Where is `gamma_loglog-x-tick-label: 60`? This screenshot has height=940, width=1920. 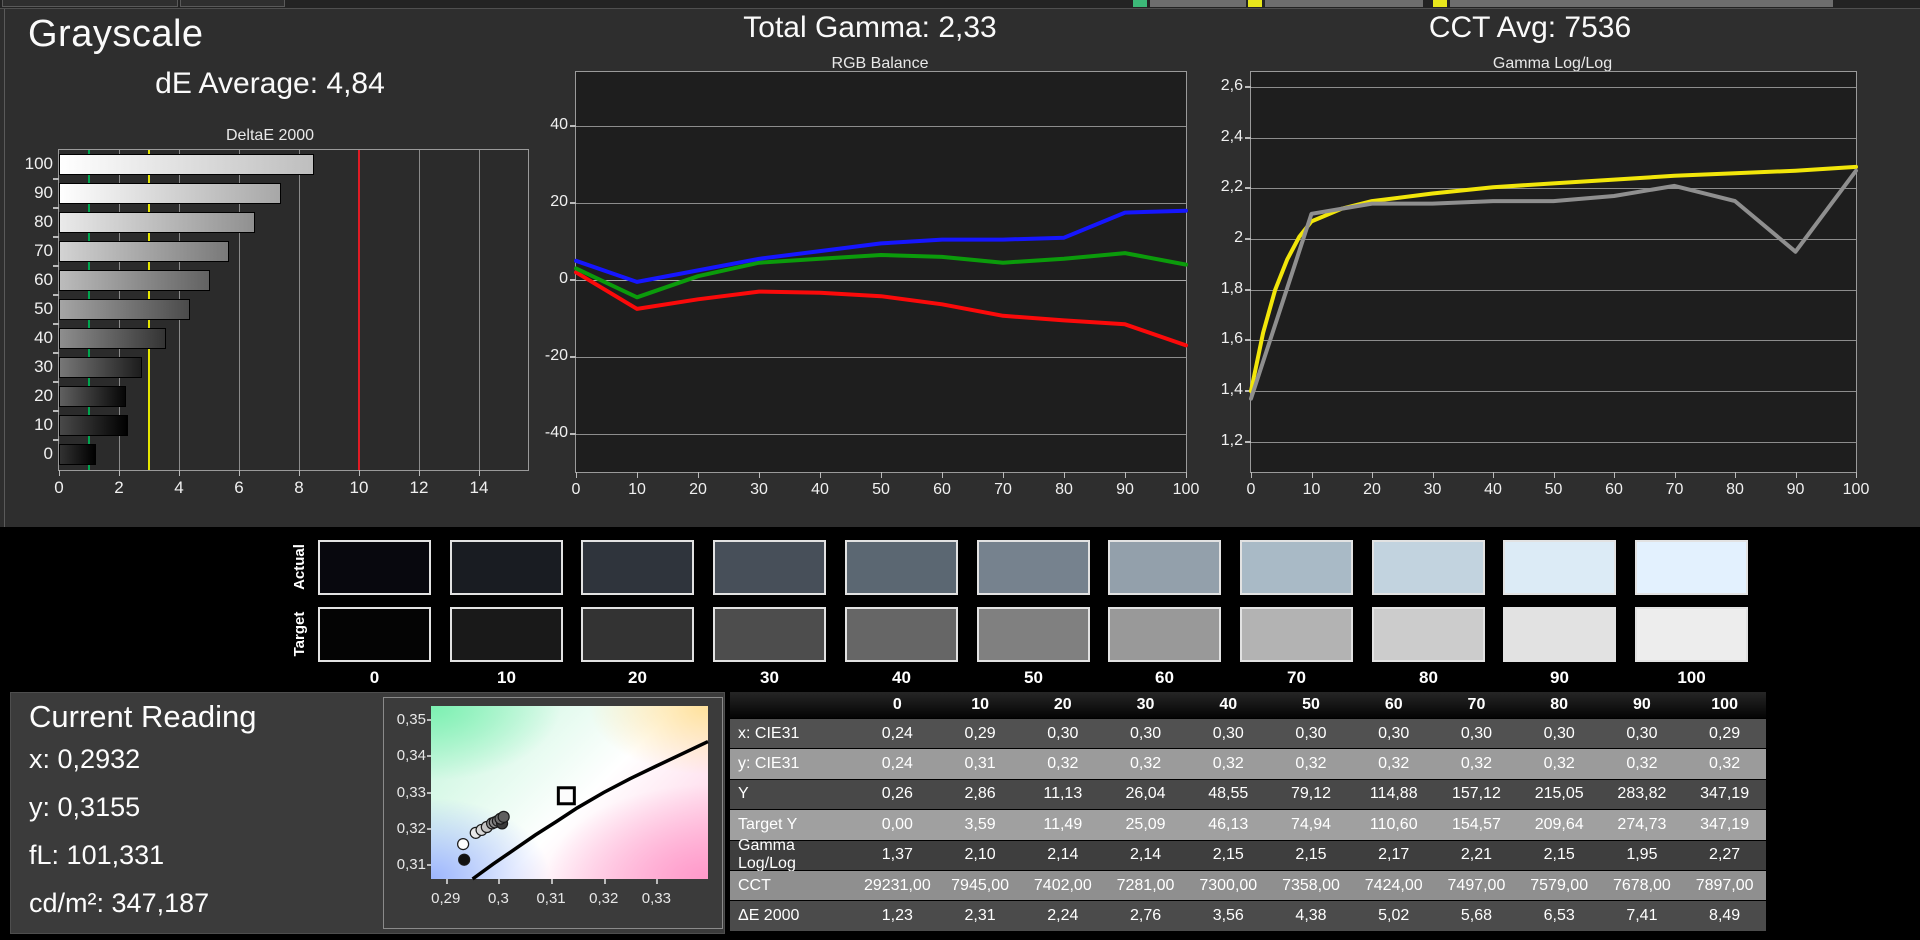 gamma_loglog-x-tick-label: 60 is located at coordinates (1614, 489).